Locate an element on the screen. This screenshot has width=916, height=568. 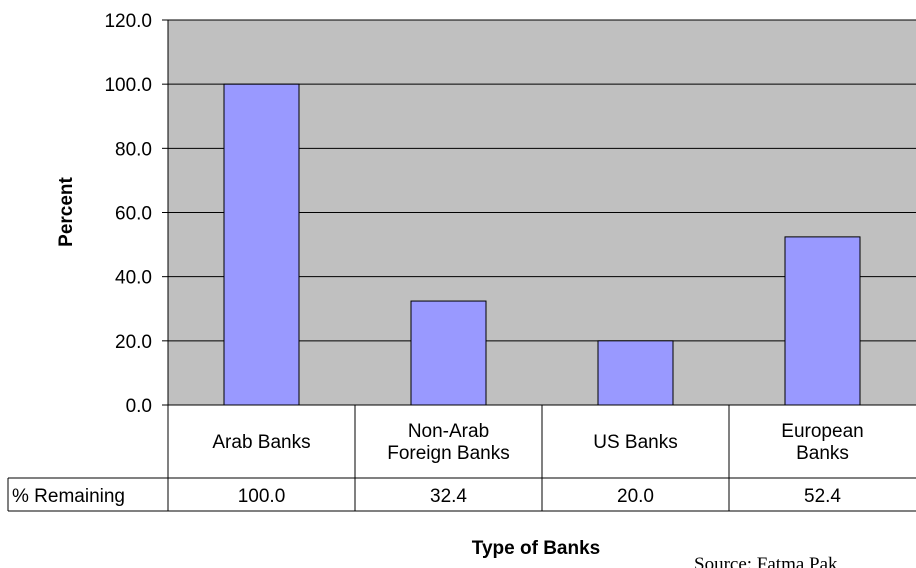
y-tick-label: 120.0 is located at coordinates (128, 21).